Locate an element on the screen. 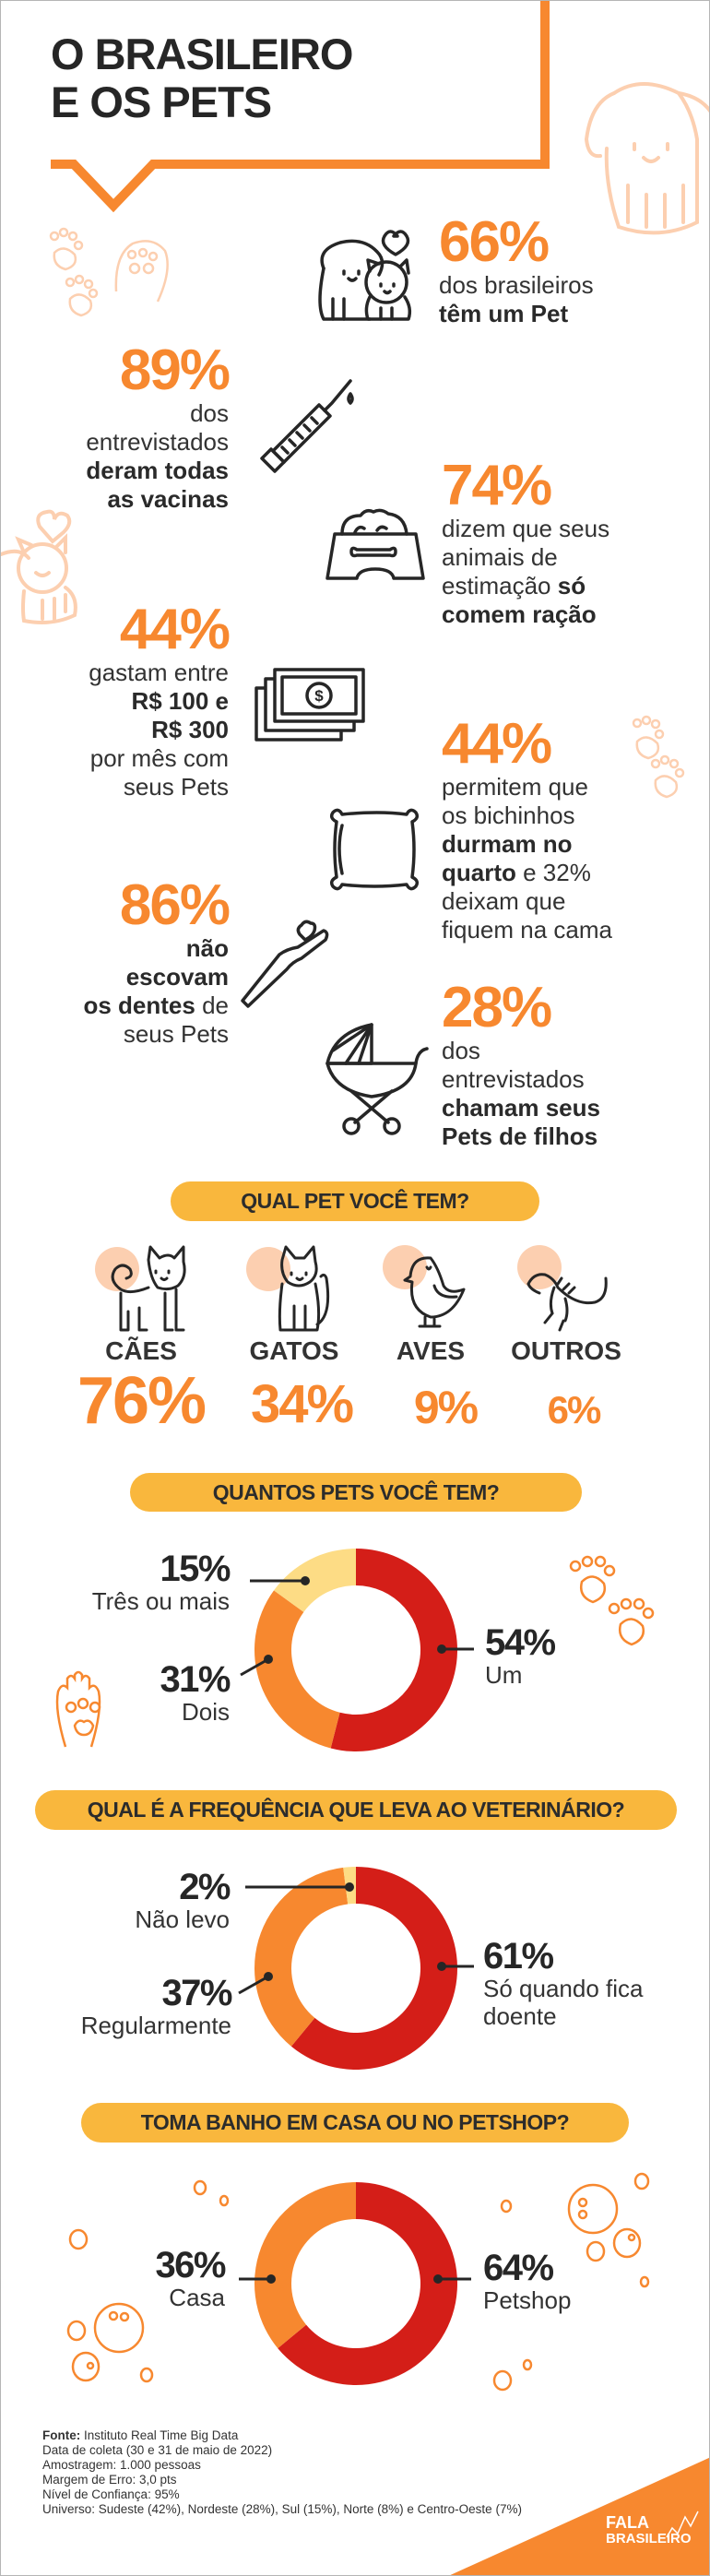  stat-percent: 74% is located at coordinates (497, 485).